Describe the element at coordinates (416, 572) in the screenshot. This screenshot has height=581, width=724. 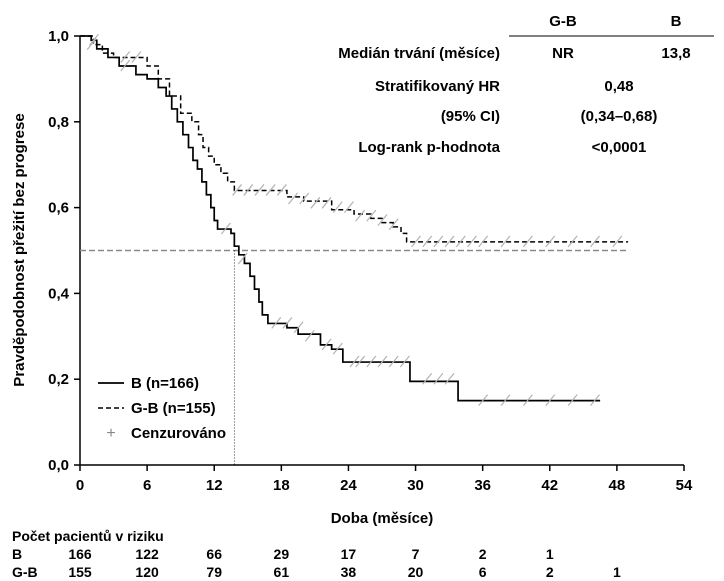
I see `at-risk-value: 20` at that location.